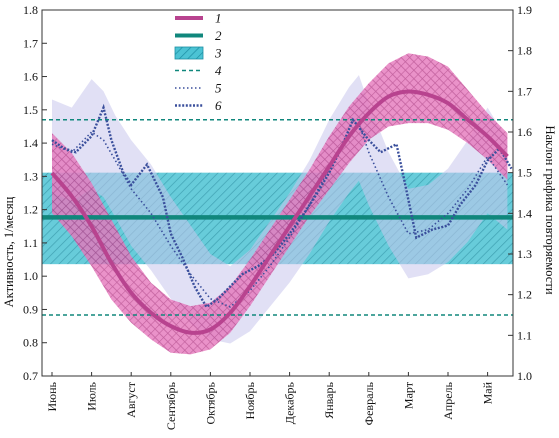  I want to click on x-tick-label: Ноябрь, so click(250, 400).